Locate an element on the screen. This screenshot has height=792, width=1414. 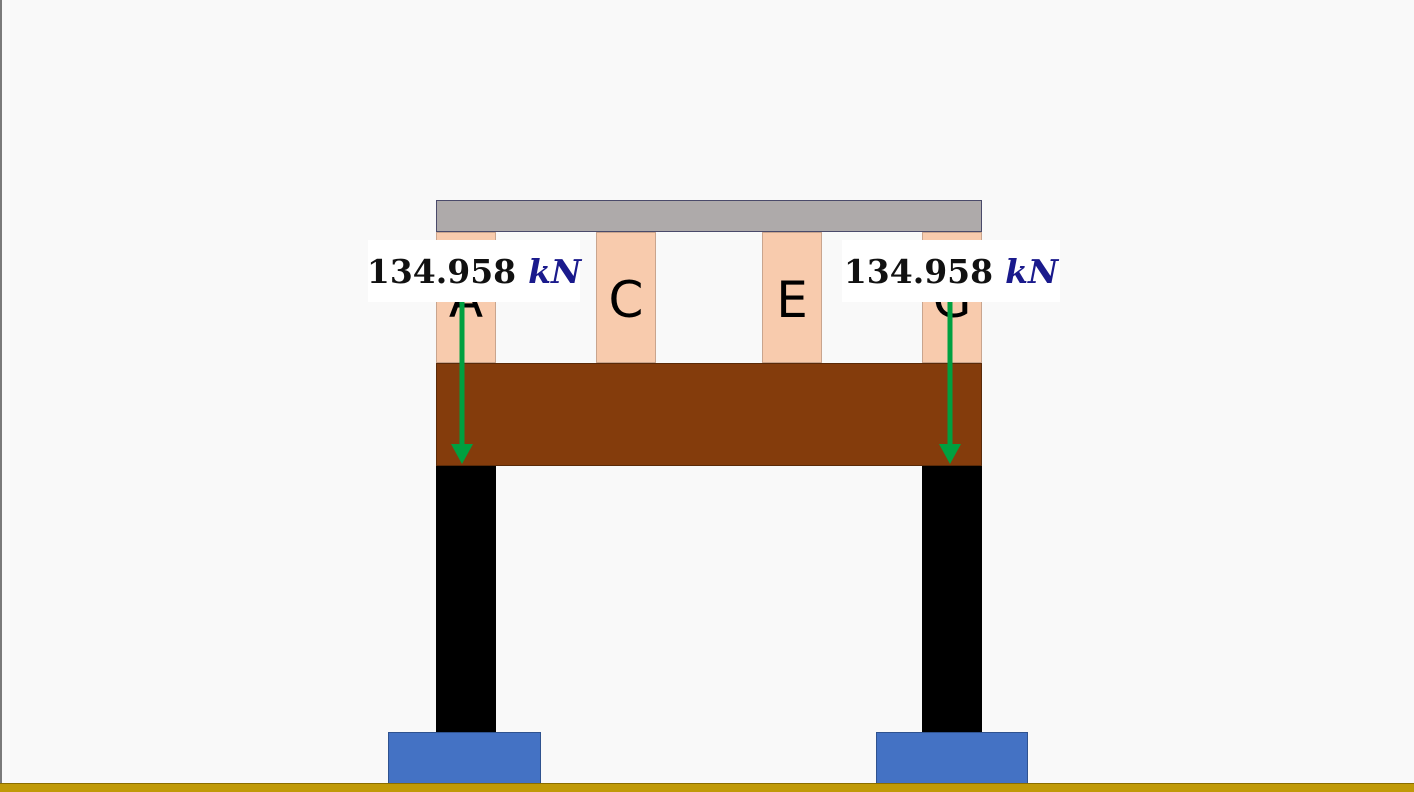
block-label-e: E is located at coordinates (792, 300).